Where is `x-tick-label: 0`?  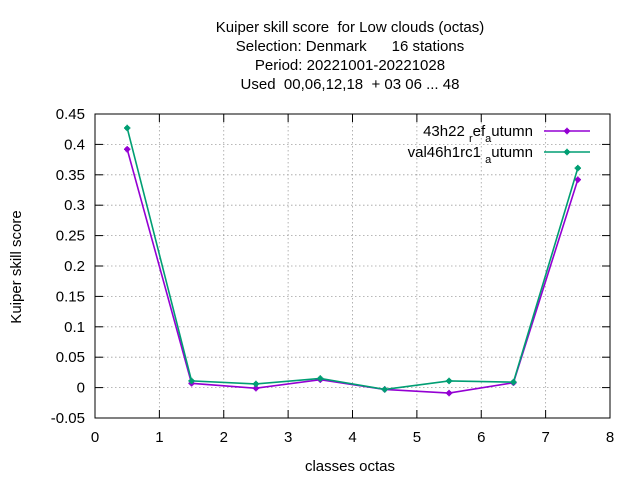 x-tick-label: 0 is located at coordinates (95, 437).